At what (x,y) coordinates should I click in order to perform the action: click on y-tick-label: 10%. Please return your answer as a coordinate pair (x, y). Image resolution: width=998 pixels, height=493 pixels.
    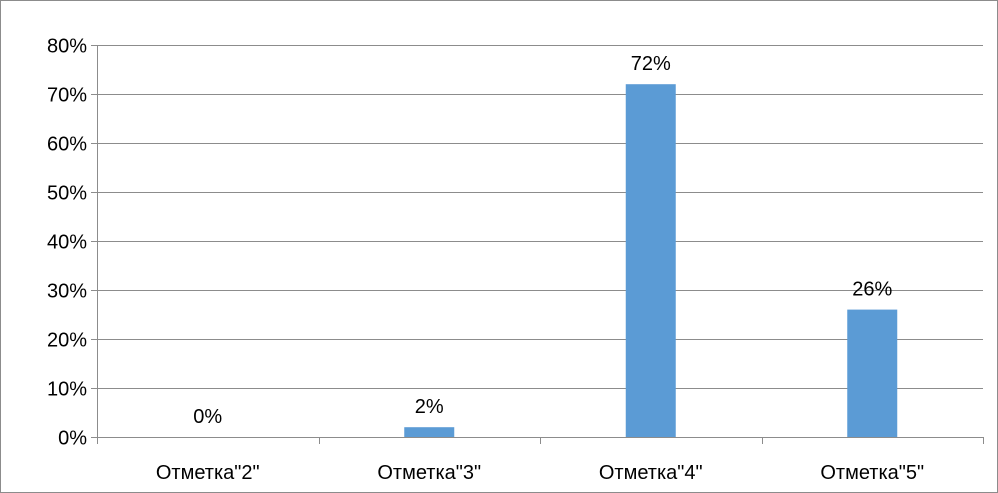
    Looking at the image, I should click on (67, 390).